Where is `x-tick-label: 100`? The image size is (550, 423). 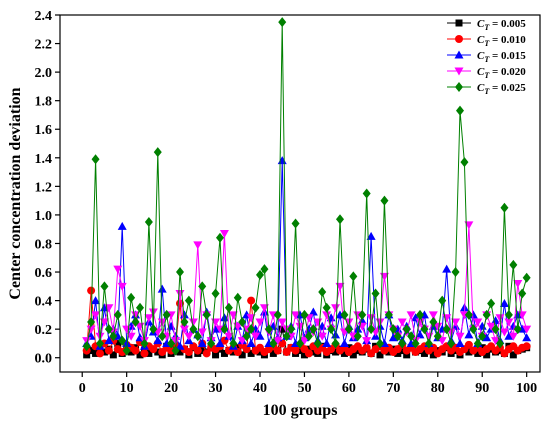 x-tick-label: 100 is located at coordinates (526, 388).